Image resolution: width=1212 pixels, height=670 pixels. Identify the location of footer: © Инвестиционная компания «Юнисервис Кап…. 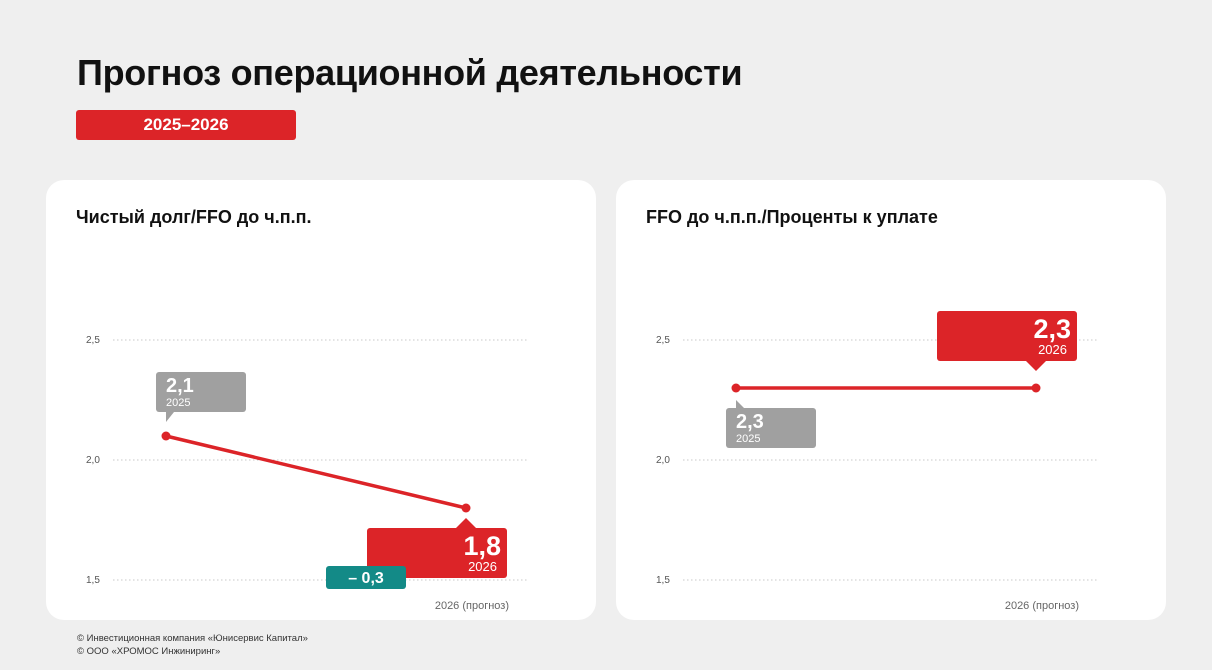
(192, 645).